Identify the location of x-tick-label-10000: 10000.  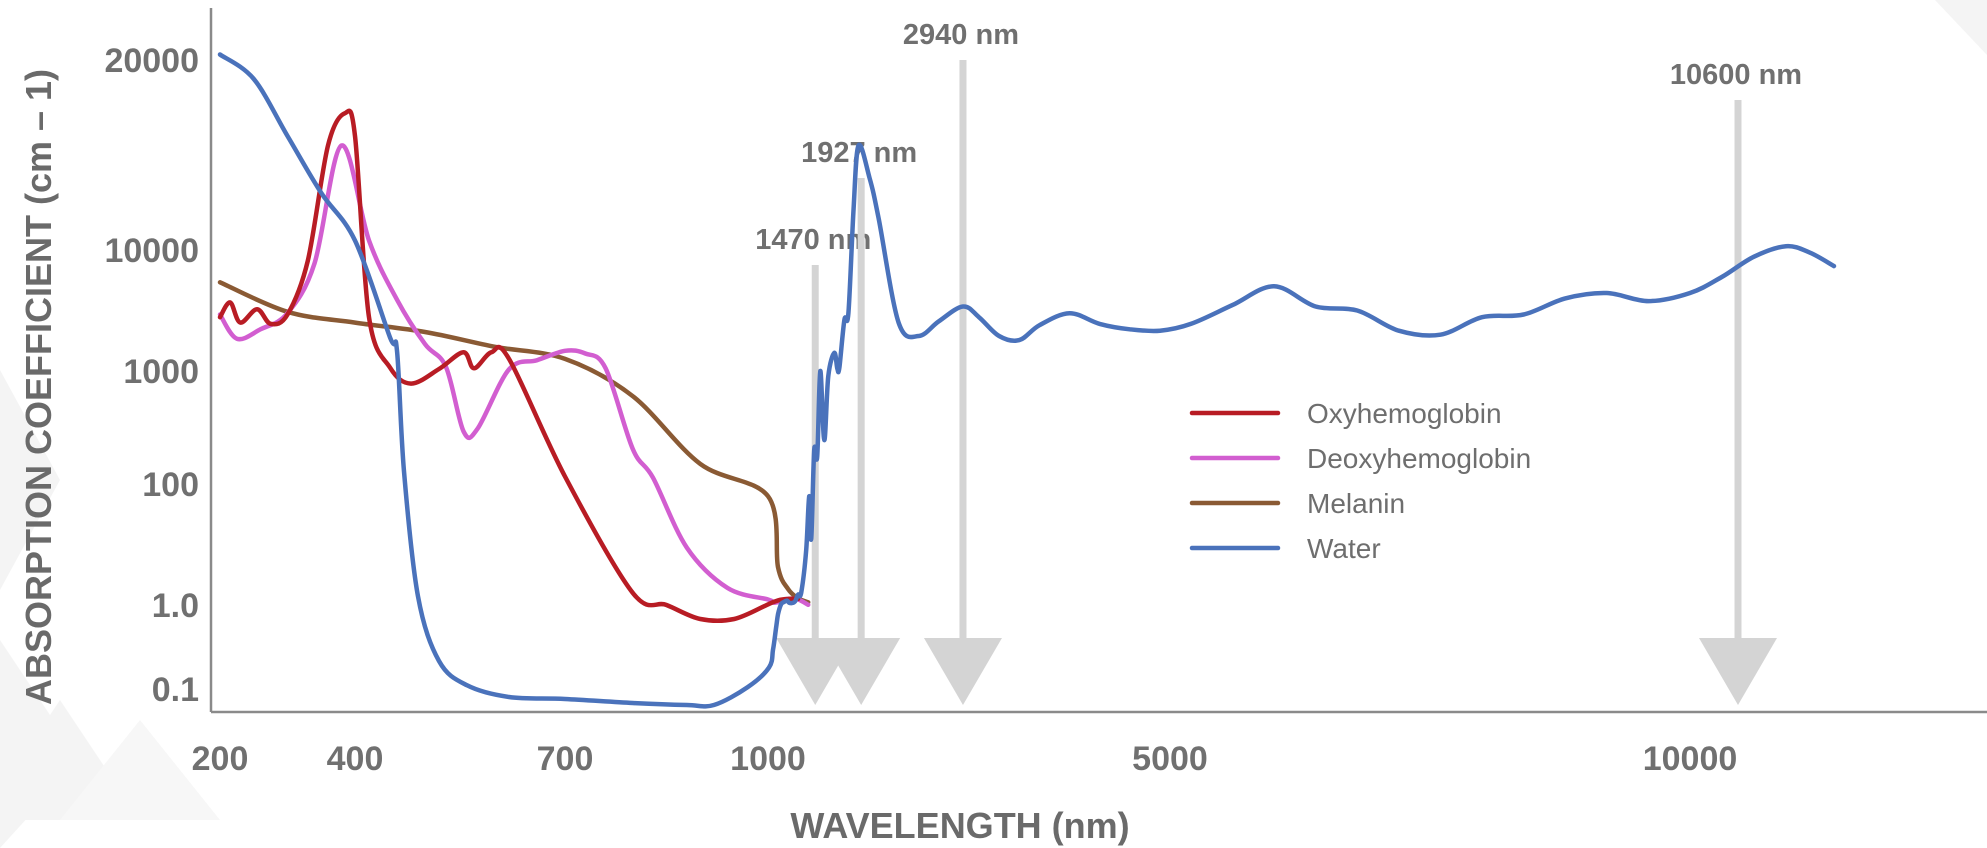
(1690, 759).